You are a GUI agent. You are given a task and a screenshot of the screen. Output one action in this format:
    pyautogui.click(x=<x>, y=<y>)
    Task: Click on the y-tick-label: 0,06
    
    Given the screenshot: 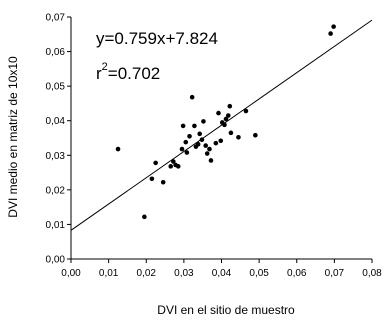 What is the action you would take?
    pyautogui.click(x=56, y=52)
    